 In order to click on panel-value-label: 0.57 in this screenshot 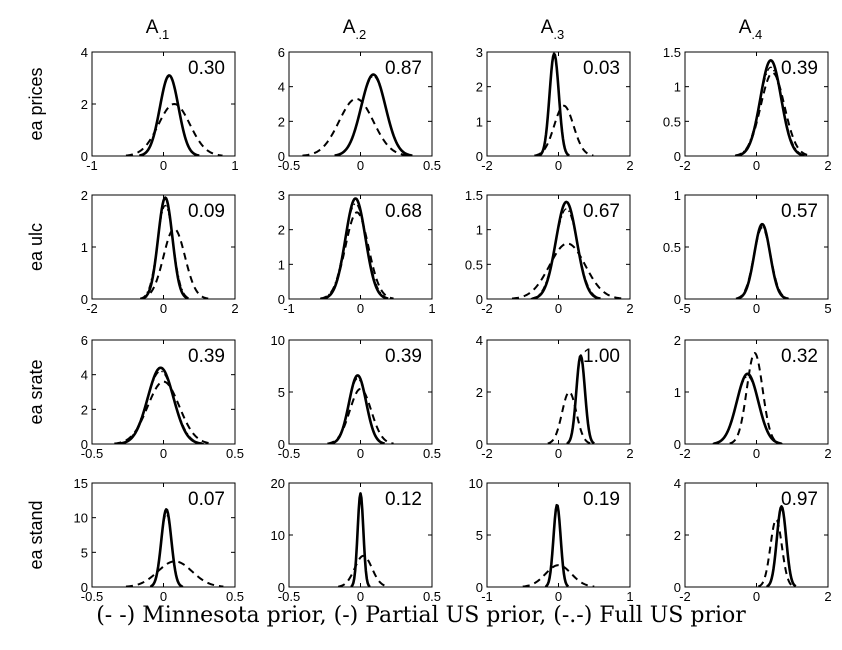, I will do `click(799, 211)`.